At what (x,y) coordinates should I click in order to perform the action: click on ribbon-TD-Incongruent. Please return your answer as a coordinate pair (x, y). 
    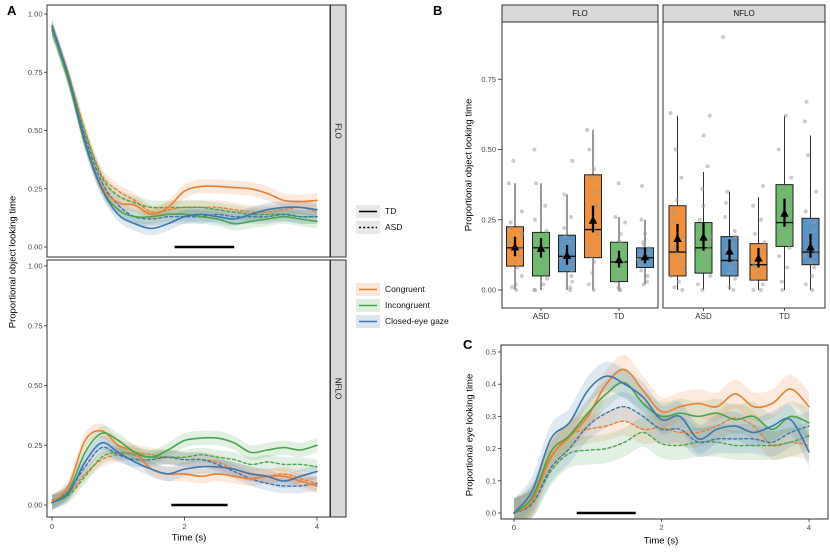
    Looking at the image, I should click on (661, 443).